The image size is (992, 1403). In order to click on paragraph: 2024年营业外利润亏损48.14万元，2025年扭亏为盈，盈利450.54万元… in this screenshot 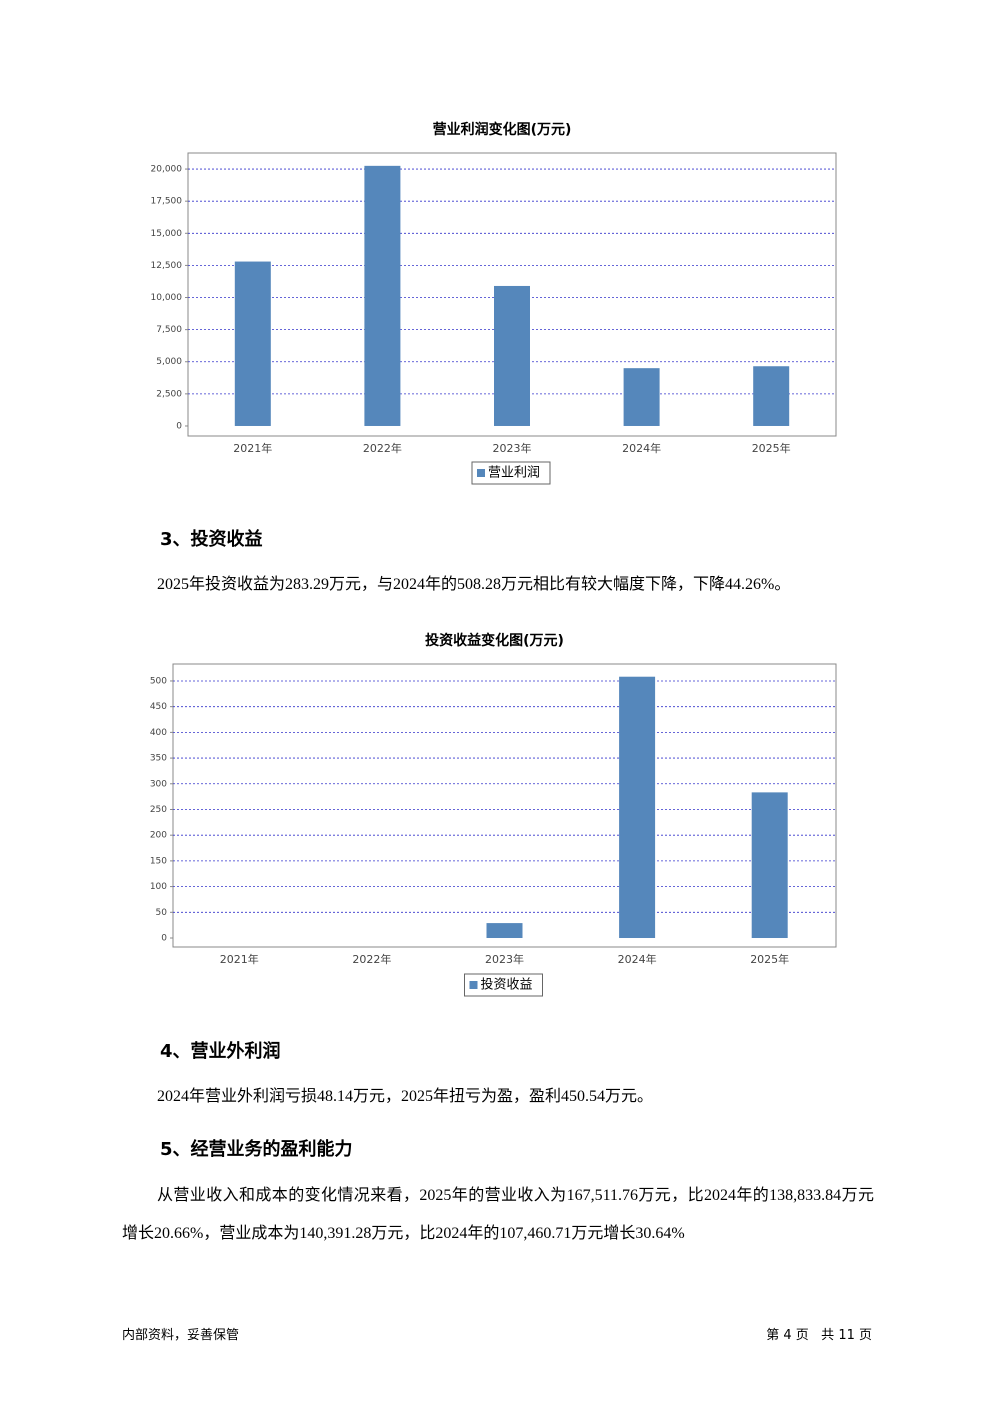, I will do `click(405, 1096)`.